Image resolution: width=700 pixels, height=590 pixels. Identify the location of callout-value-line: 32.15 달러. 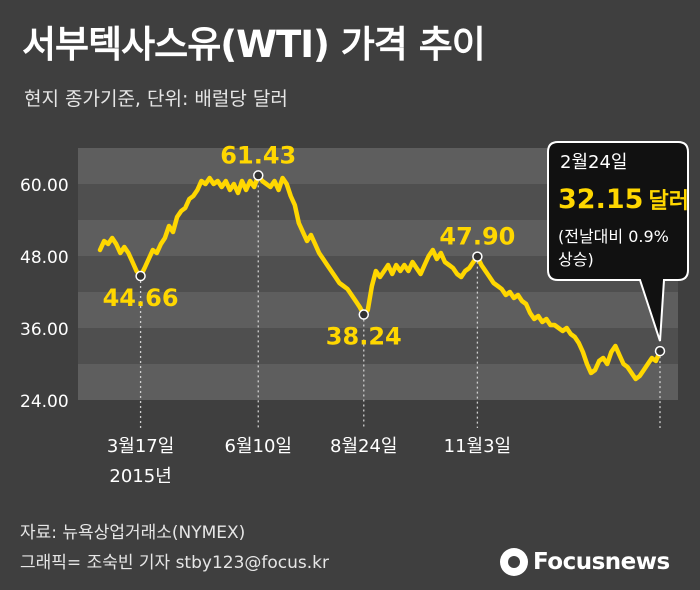
(623, 199).